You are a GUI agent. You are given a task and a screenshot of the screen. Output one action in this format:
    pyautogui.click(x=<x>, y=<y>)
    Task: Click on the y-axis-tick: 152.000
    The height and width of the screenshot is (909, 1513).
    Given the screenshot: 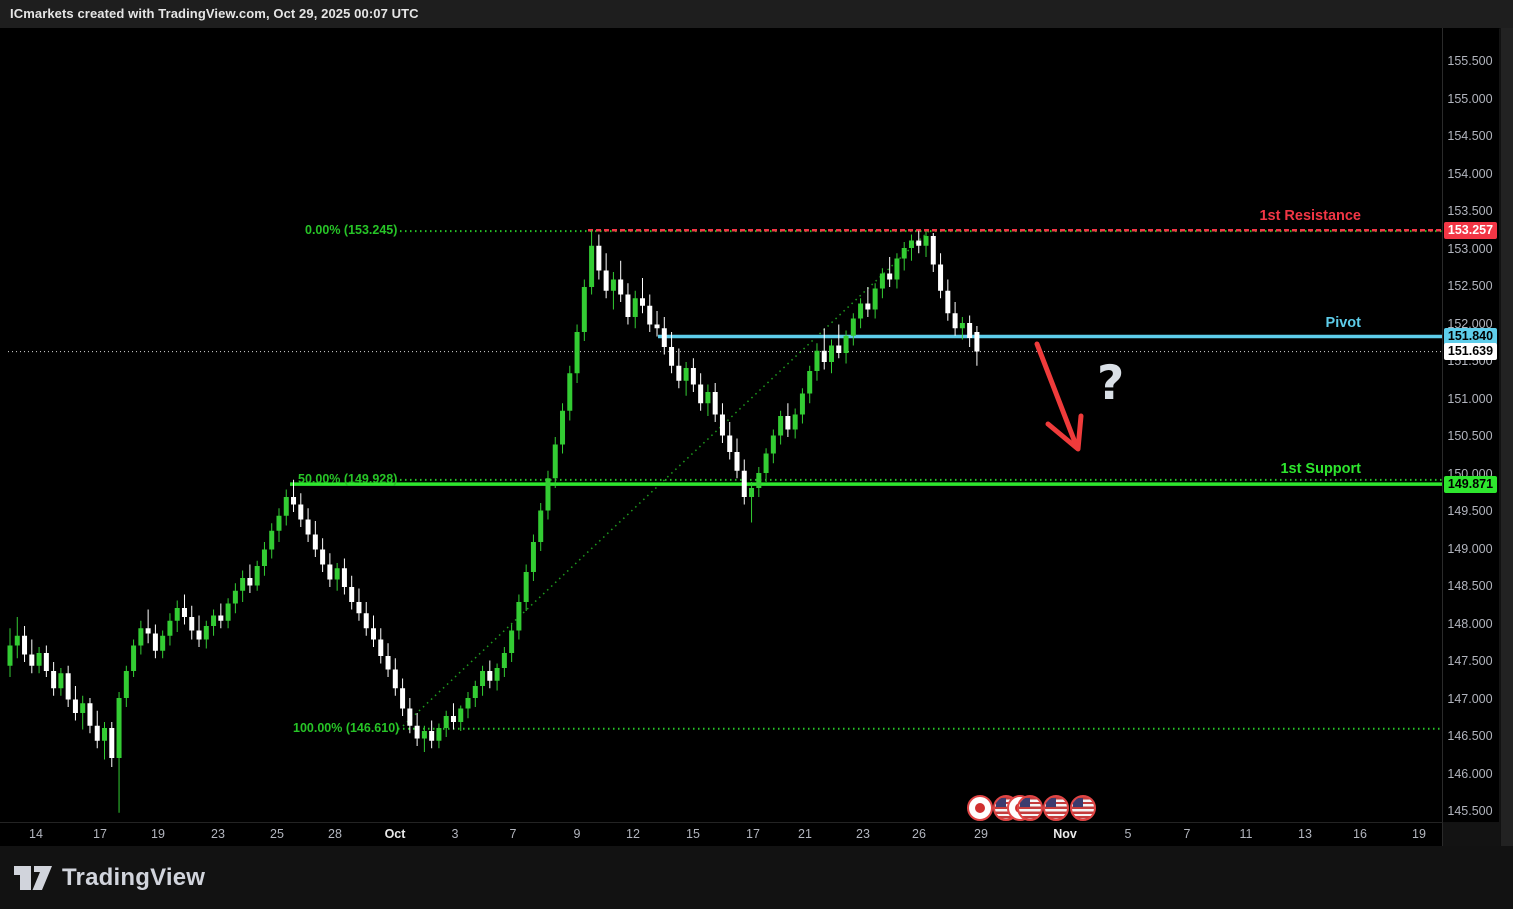 What is the action you would take?
    pyautogui.click(x=1470, y=323)
    